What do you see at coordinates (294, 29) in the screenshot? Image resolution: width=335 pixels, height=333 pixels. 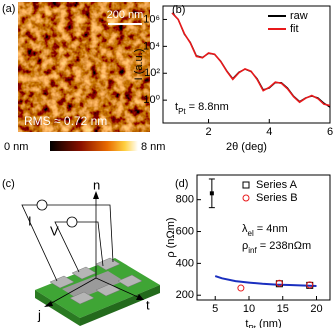 I see `legend-label: fit` at bounding box center [294, 29].